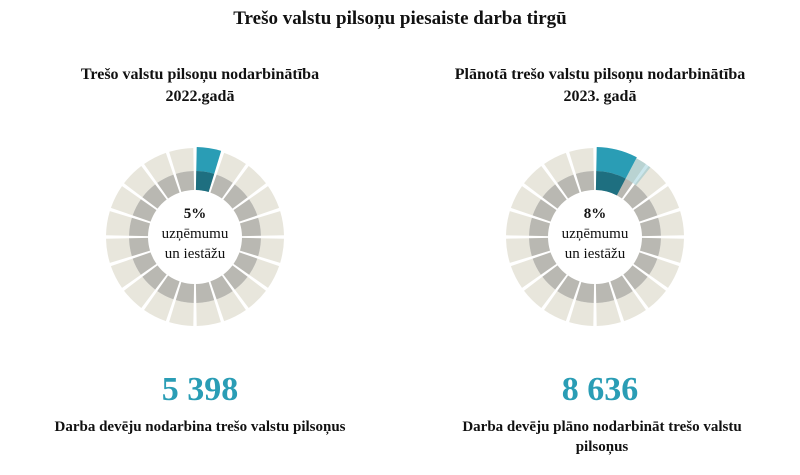 This screenshot has height=475, width=800. Describe the element at coordinates (200, 389) in the screenshot. I see `employer-count: 5 398` at that location.